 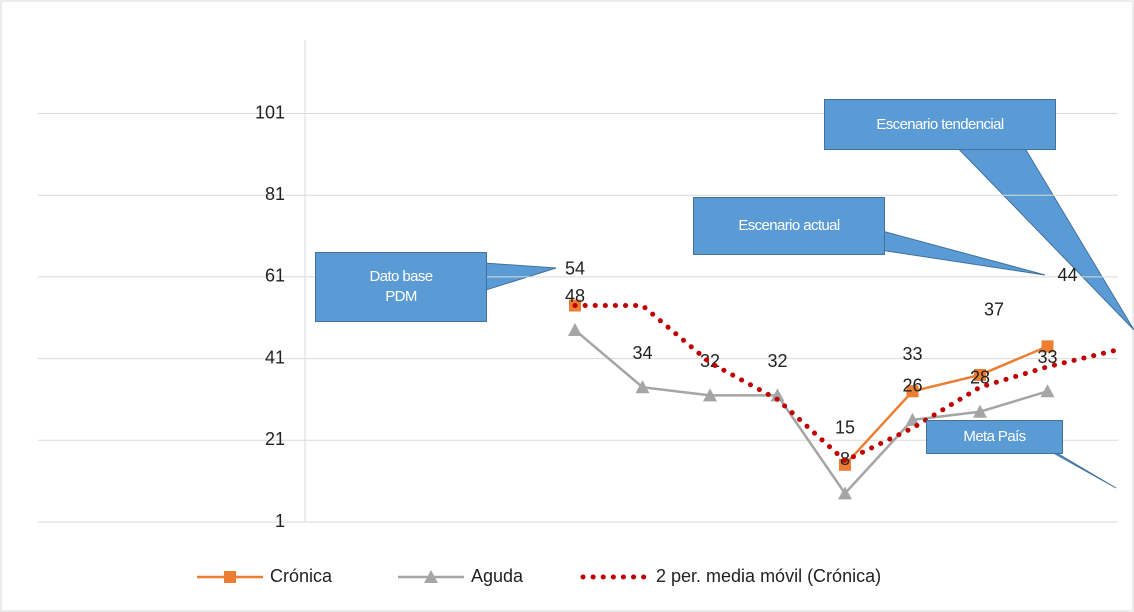 What do you see at coordinates (275, 194) in the screenshot?
I see `y-tick-label: 81` at bounding box center [275, 194].